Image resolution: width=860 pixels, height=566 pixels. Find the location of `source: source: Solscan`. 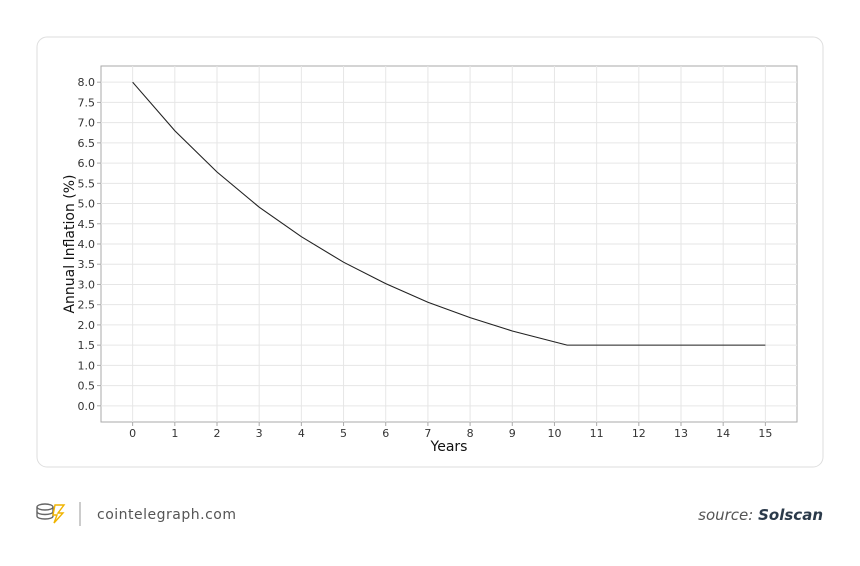

source: source: Solscan is located at coordinates (760, 515).